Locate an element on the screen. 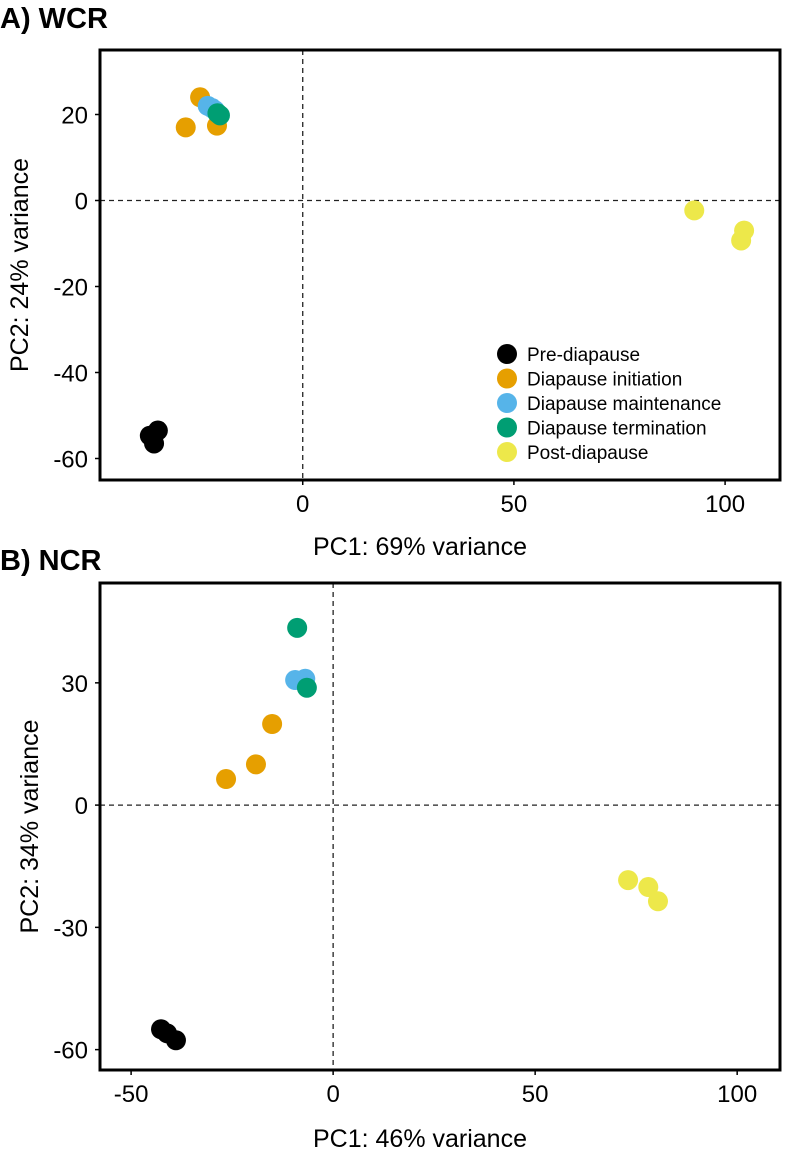 The height and width of the screenshot is (1154, 791). chart-title: B) NCR is located at coordinates (51, 561).